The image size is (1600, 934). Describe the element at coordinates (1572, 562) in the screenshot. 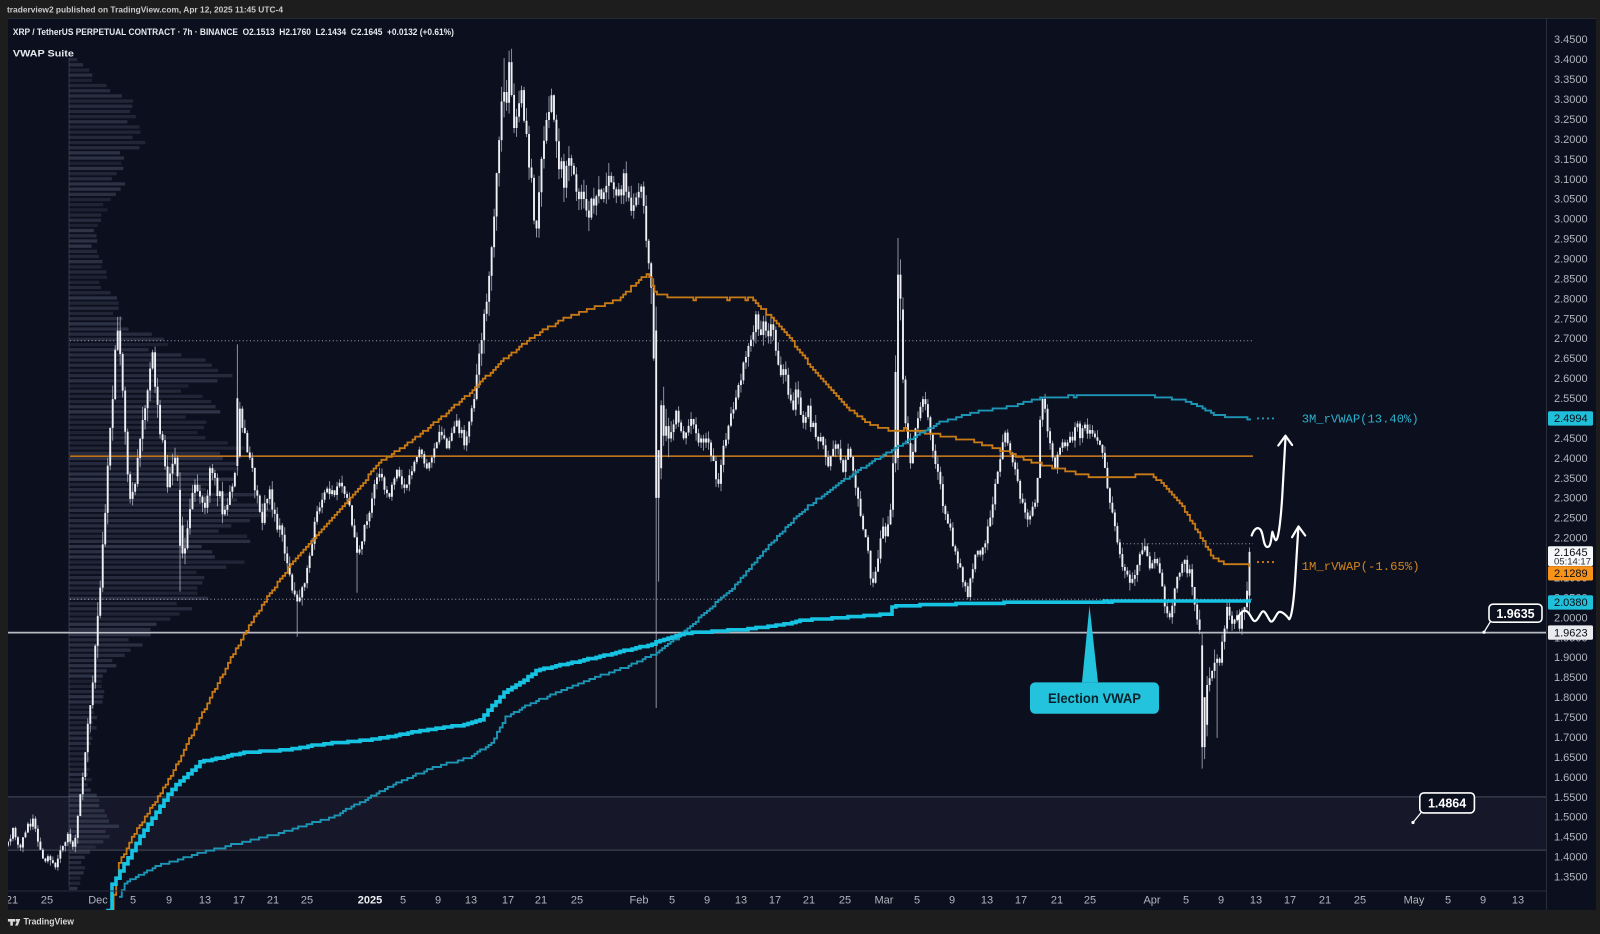

I see `svg-text: 05:14:17` at that location.